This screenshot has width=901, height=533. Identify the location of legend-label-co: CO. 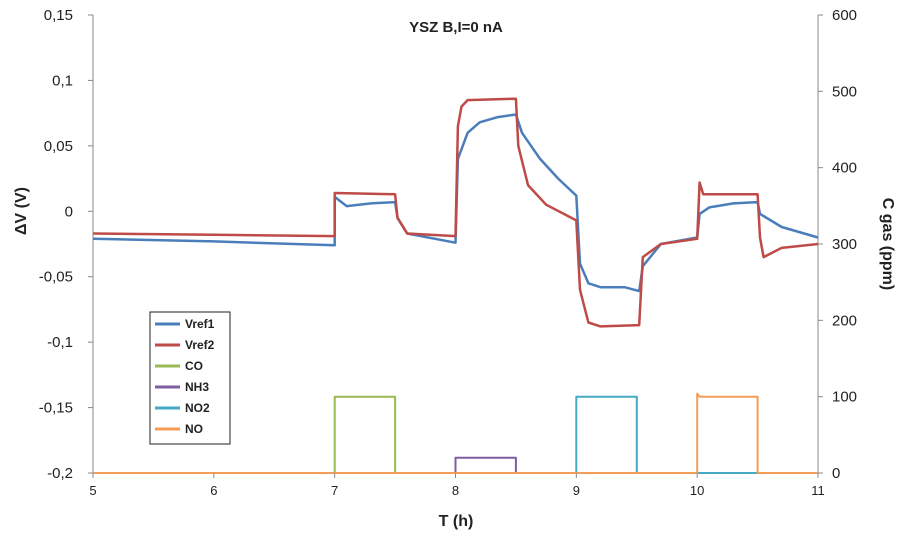
(194, 366).